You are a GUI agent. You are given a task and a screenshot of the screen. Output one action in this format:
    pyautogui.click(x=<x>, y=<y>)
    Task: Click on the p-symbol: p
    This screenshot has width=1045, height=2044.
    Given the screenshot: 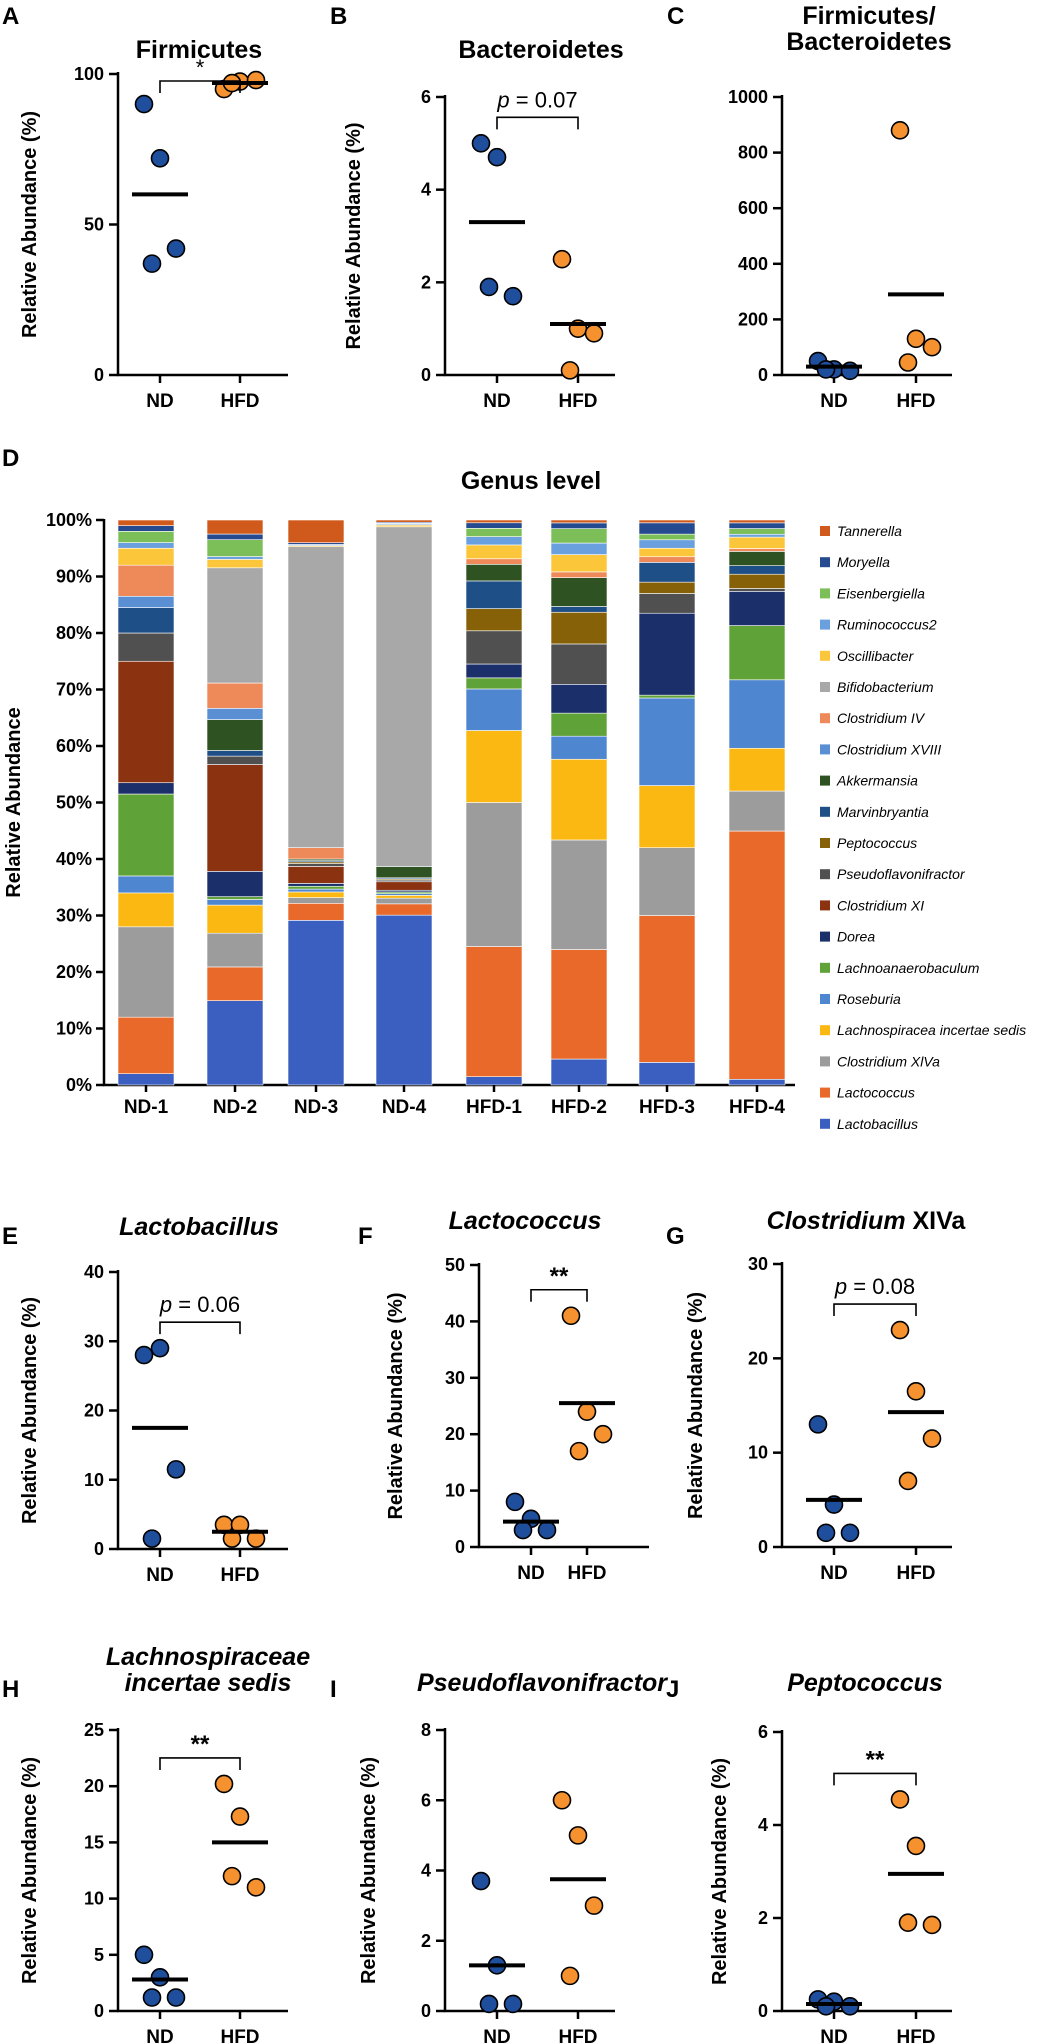 What is the action you would take?
    pyautogui.click(x=502, y=99)
    